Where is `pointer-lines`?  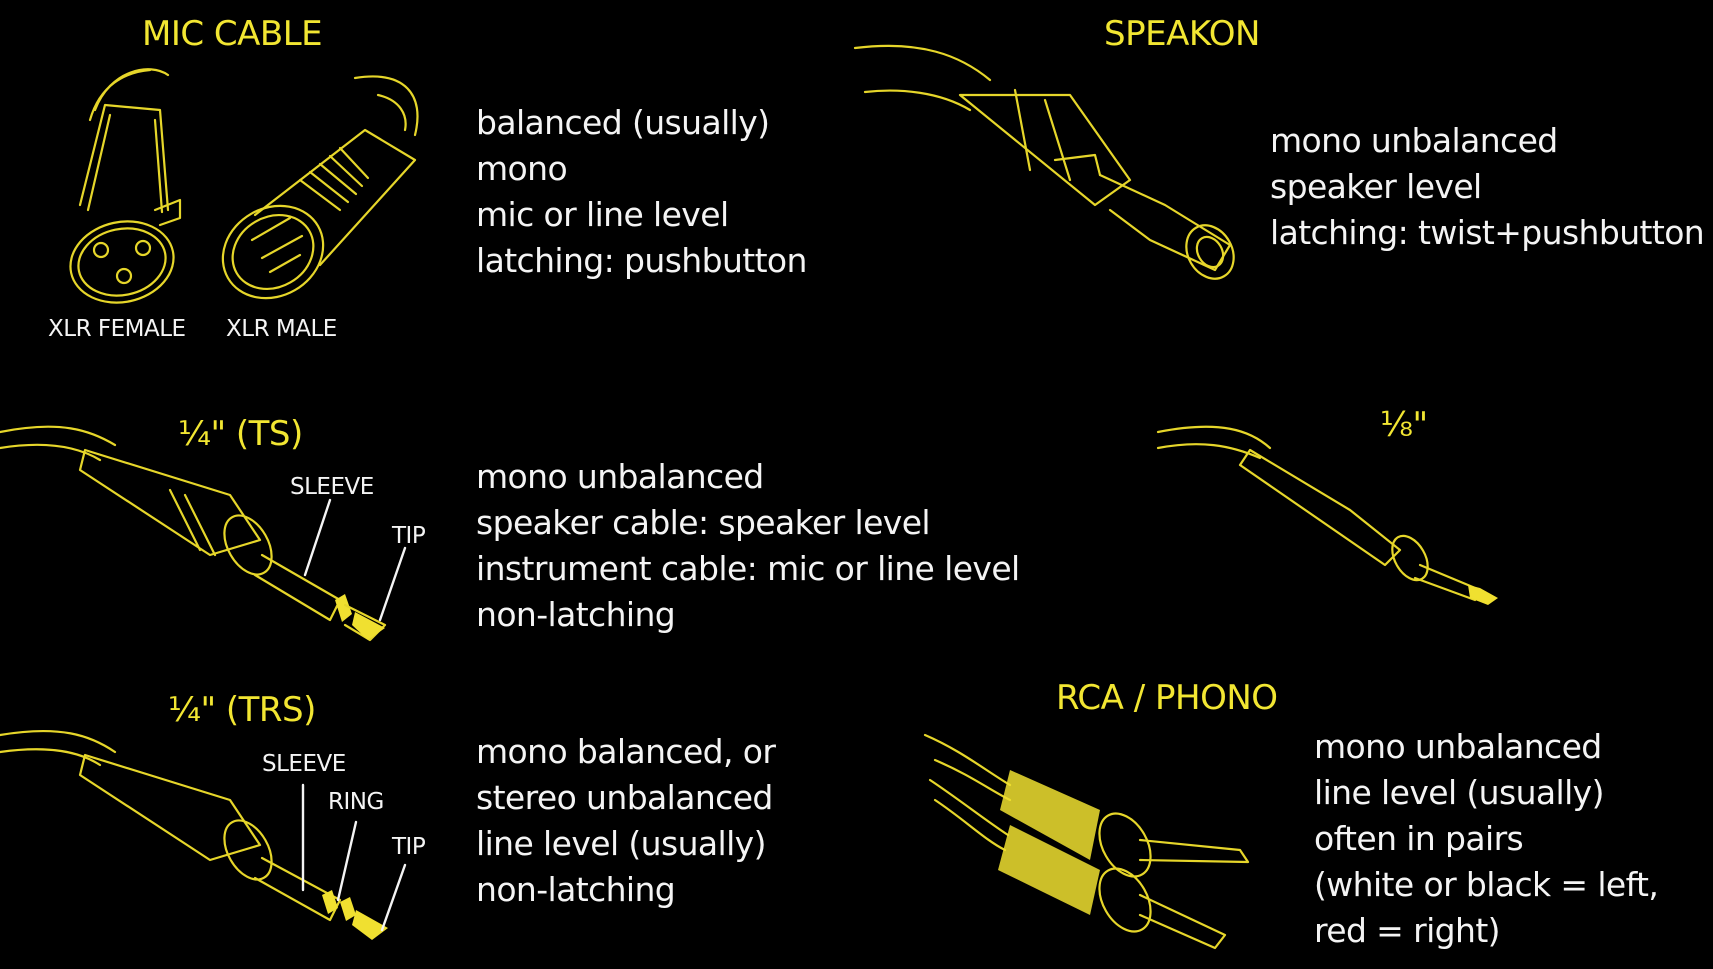 pointer-lines is located at coordinates (354, 715).